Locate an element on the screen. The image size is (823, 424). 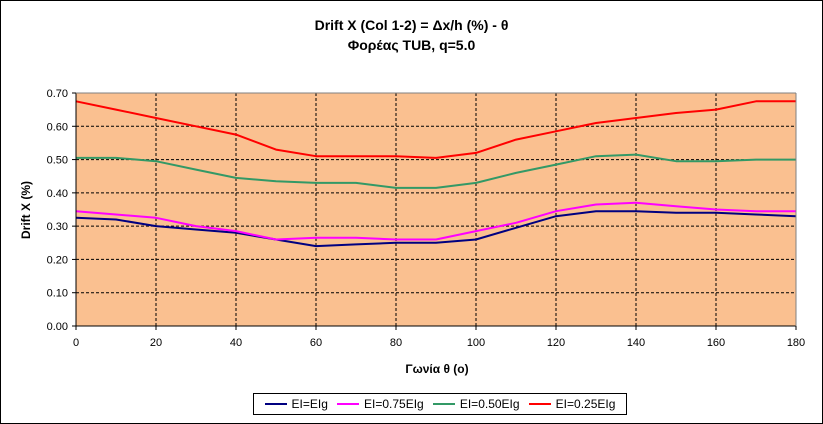
y-tick-label: 0.20 is located at coordinates (57, 260).